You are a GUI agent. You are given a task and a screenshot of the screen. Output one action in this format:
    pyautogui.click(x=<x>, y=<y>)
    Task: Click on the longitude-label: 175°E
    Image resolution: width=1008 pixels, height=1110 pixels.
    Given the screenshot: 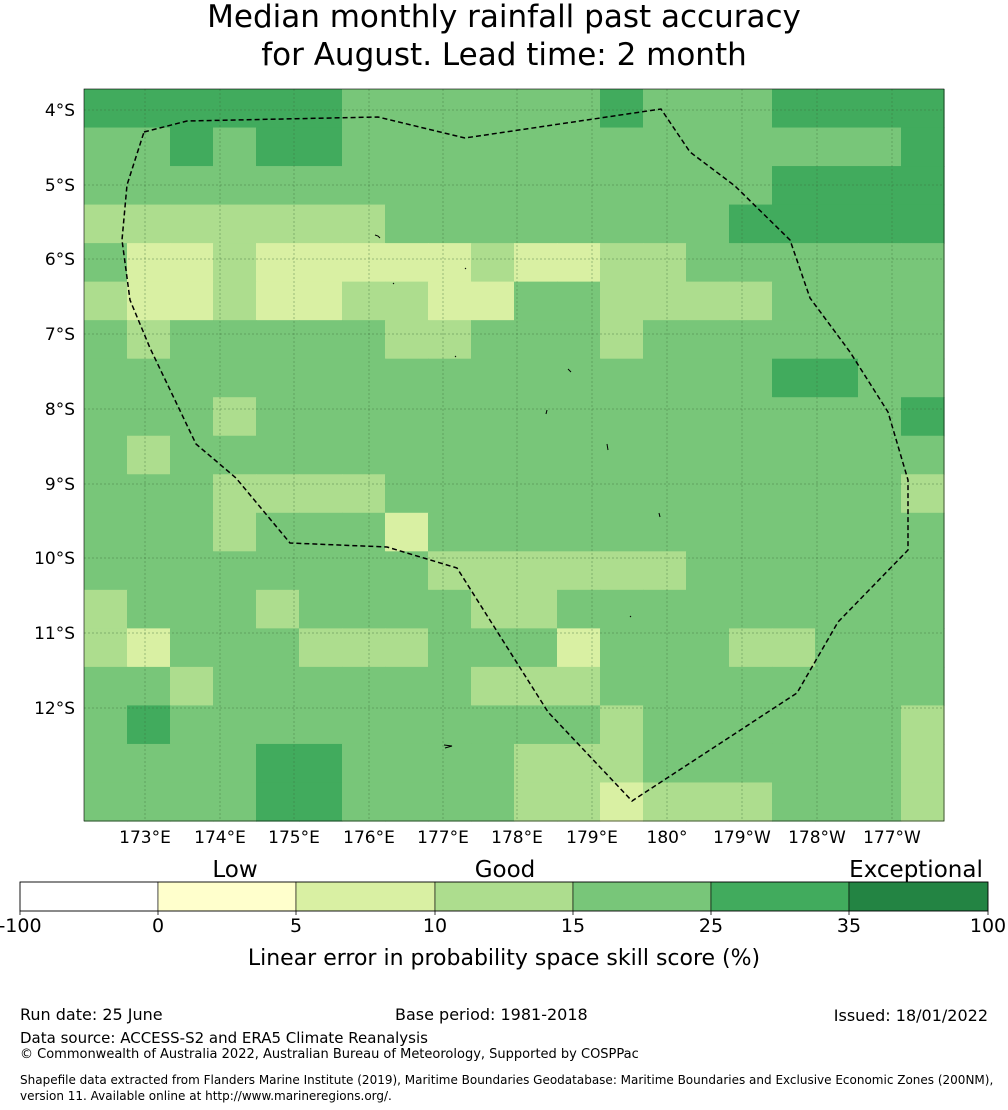 What is the action you would take?
    pyautogui.click(x=294, y=838)
    